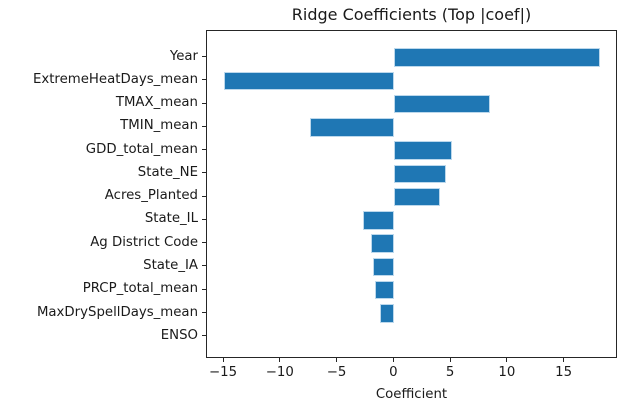  Describe the element at coordinates (423, 150) in the screenshot. I see `bar-gdd-total-mean` at that location.